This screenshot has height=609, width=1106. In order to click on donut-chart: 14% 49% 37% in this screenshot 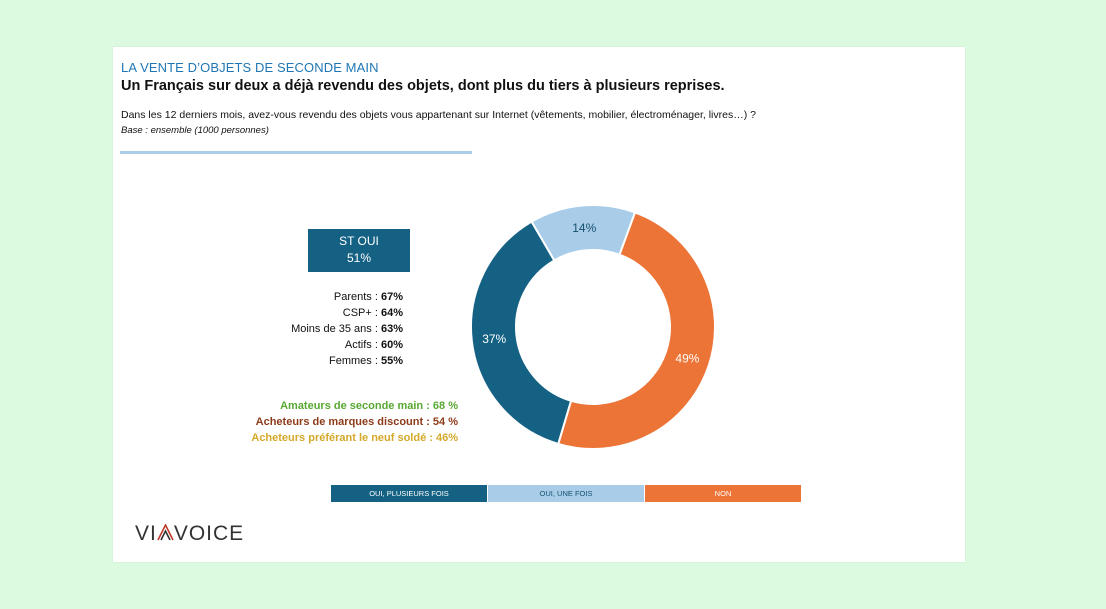, I will do `click(593, 329)`.